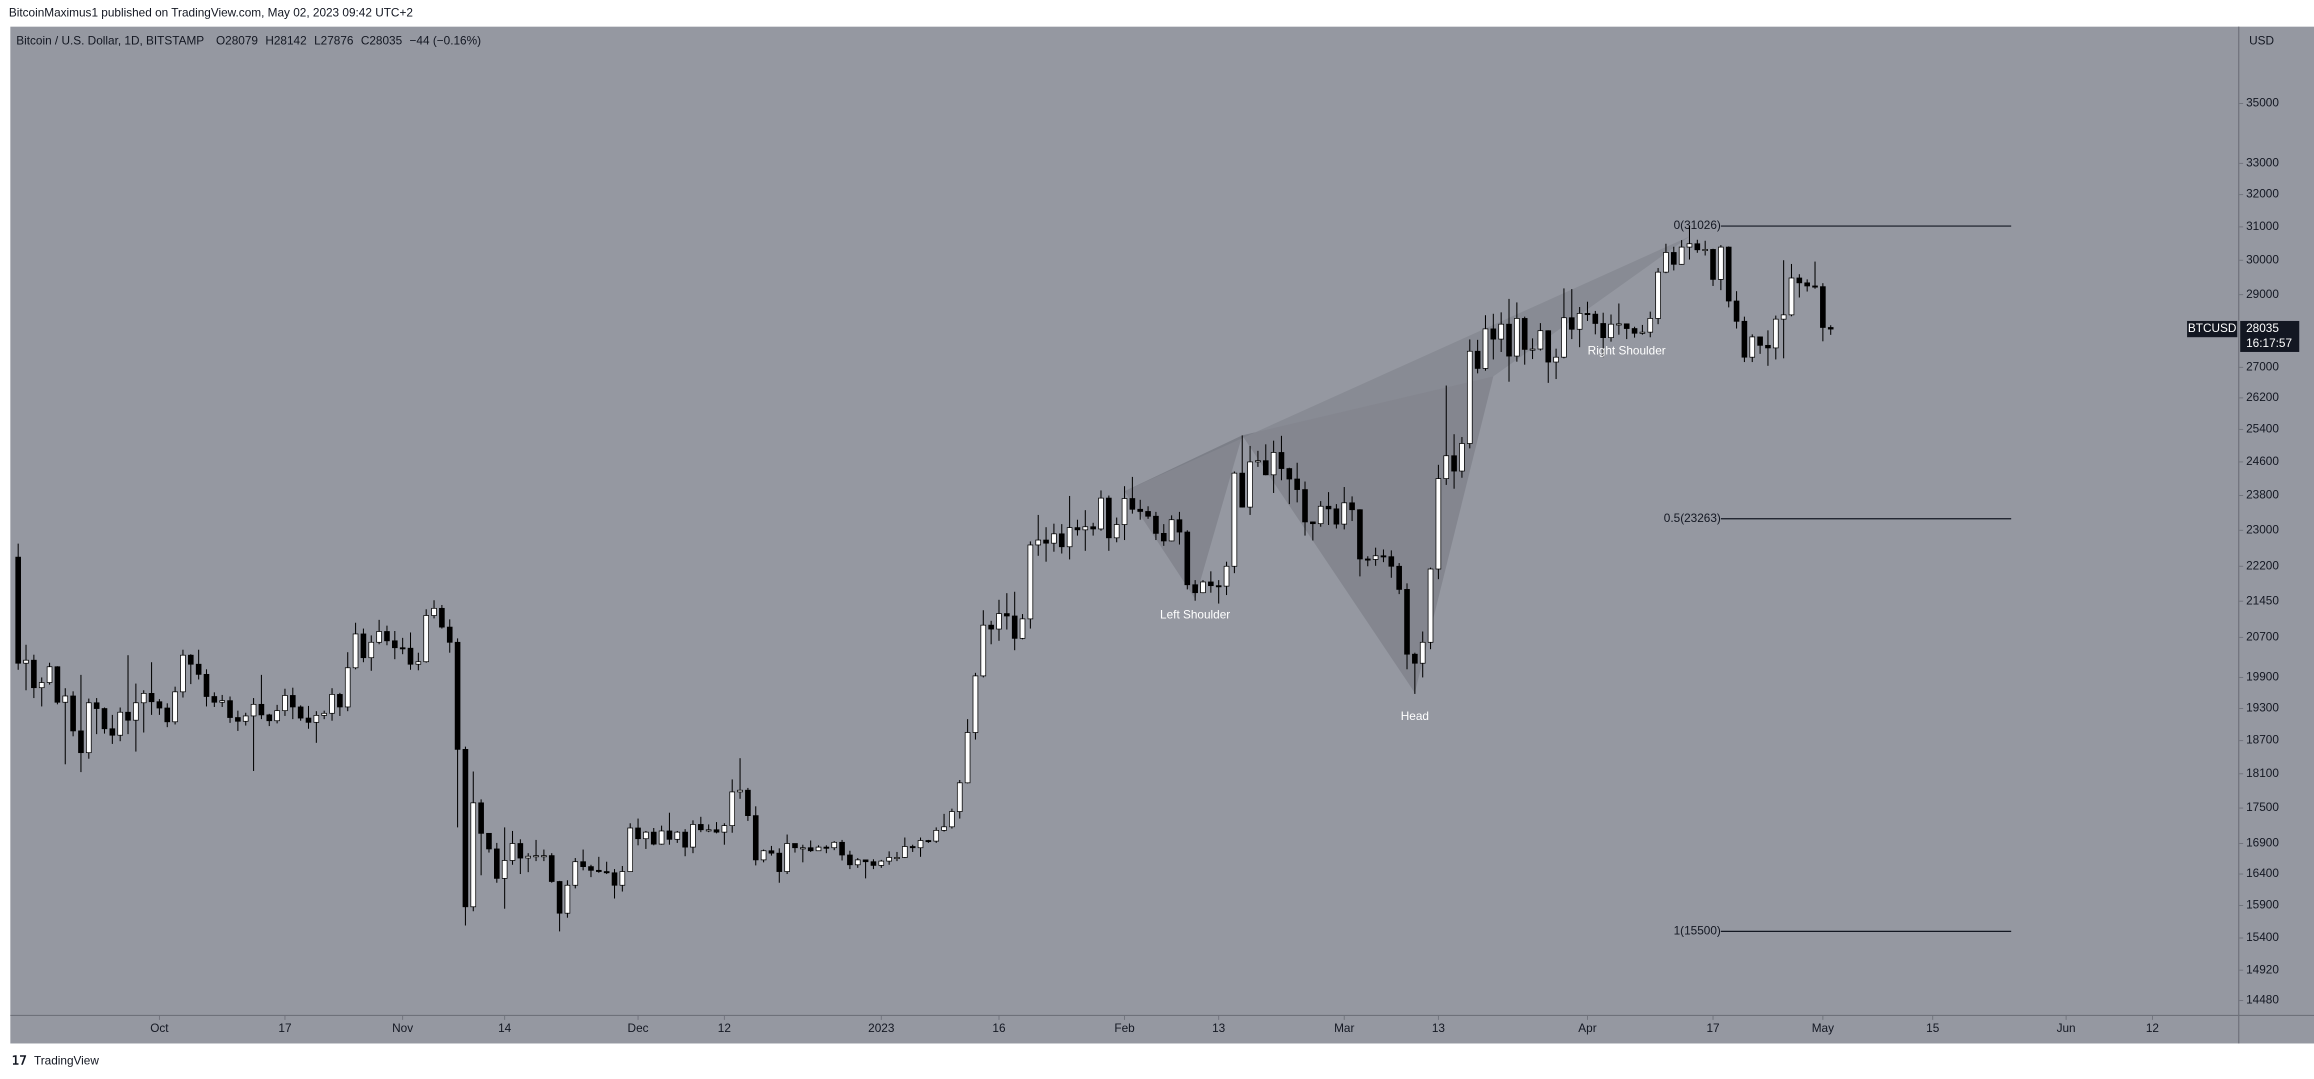  Describe the element at coordinates (1124, 1028) in the screenshot. I see `x-tick-label: Feb` at that location.